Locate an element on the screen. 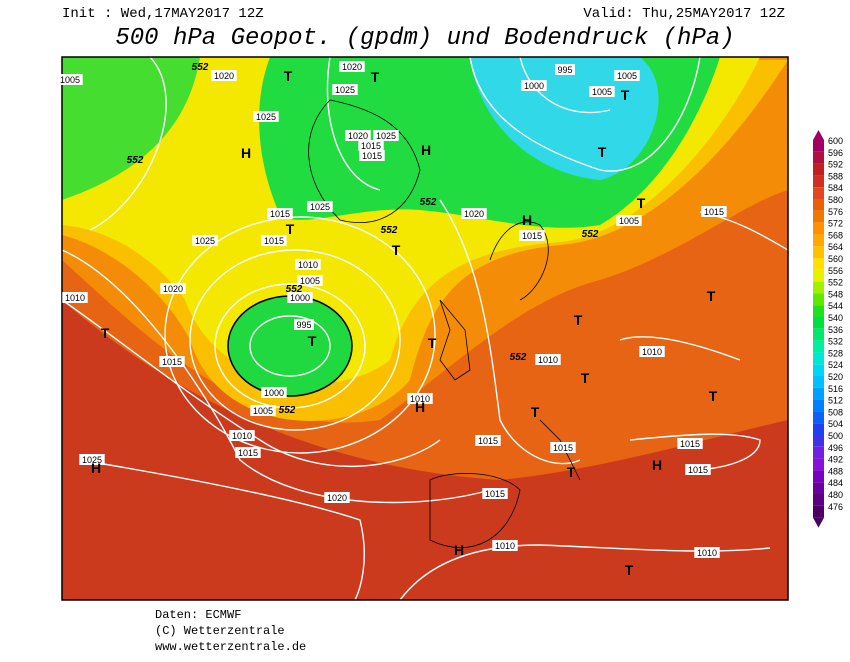  colorbar-label: 492 is located at coordinates (835, 460).